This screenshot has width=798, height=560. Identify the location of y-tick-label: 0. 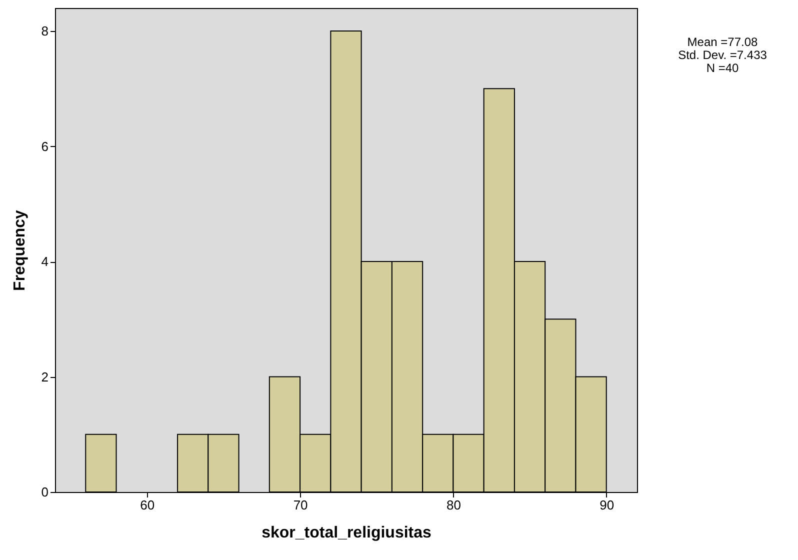
(44, 492).